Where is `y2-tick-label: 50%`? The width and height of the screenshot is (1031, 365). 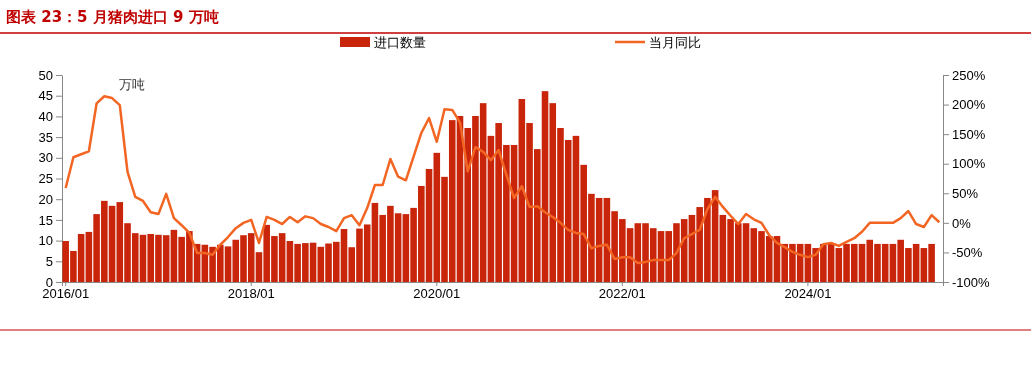
y2-tick-label: 50% is located at coordinates (965, 193).